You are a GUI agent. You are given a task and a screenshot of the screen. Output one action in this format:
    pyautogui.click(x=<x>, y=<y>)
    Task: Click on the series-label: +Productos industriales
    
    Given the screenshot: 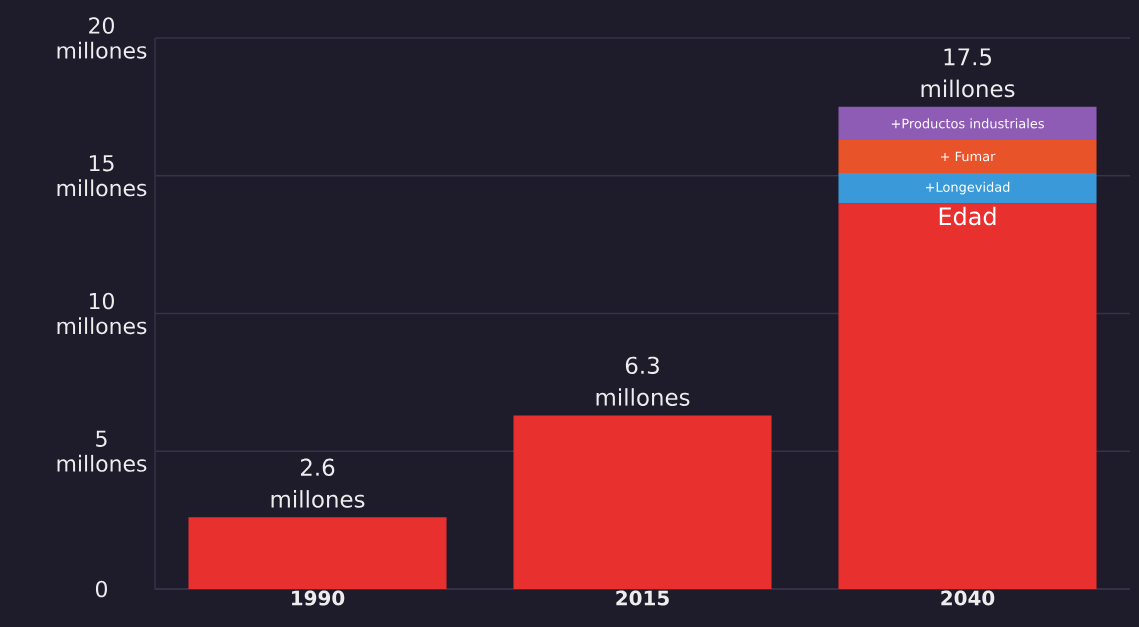 What is the action you would take?
    pyautogui.click(x=967, y=123)
    